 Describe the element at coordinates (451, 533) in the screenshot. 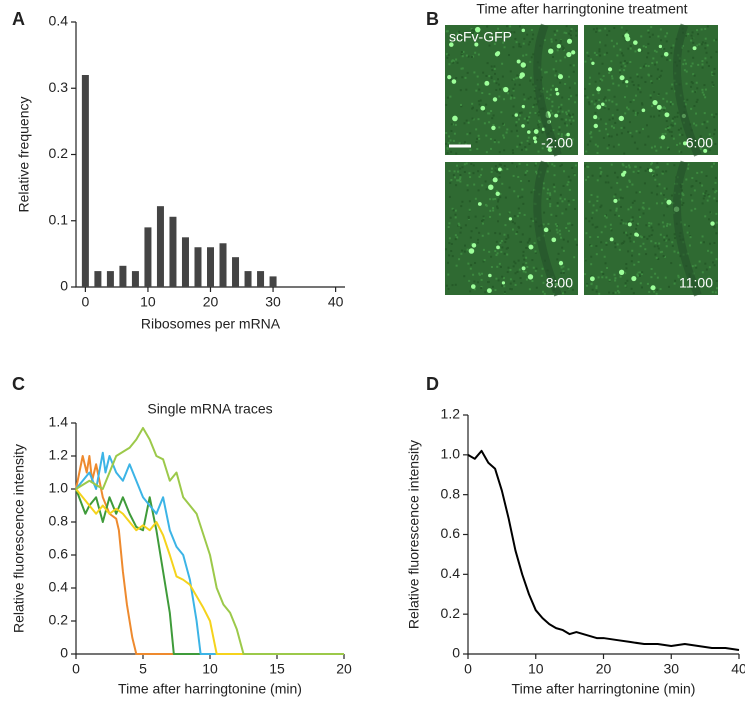

I see `y-tick-label: 0.6` at that location.